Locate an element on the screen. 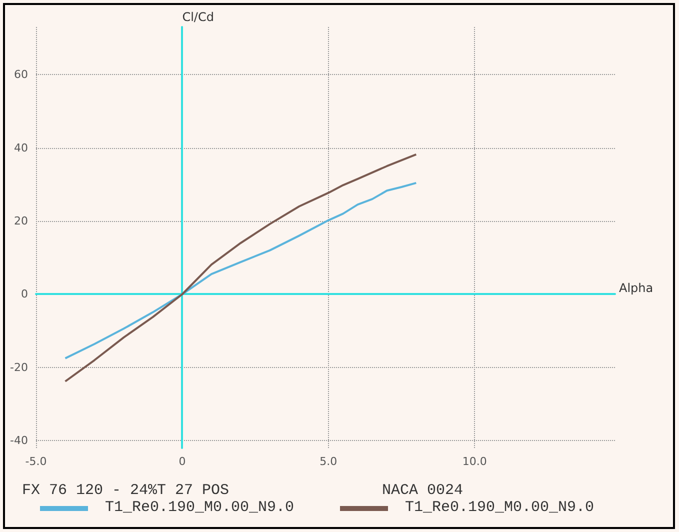 This screenshot has width=679, height=532. y-tick-label: -40 is located at coordinates (19, 441).